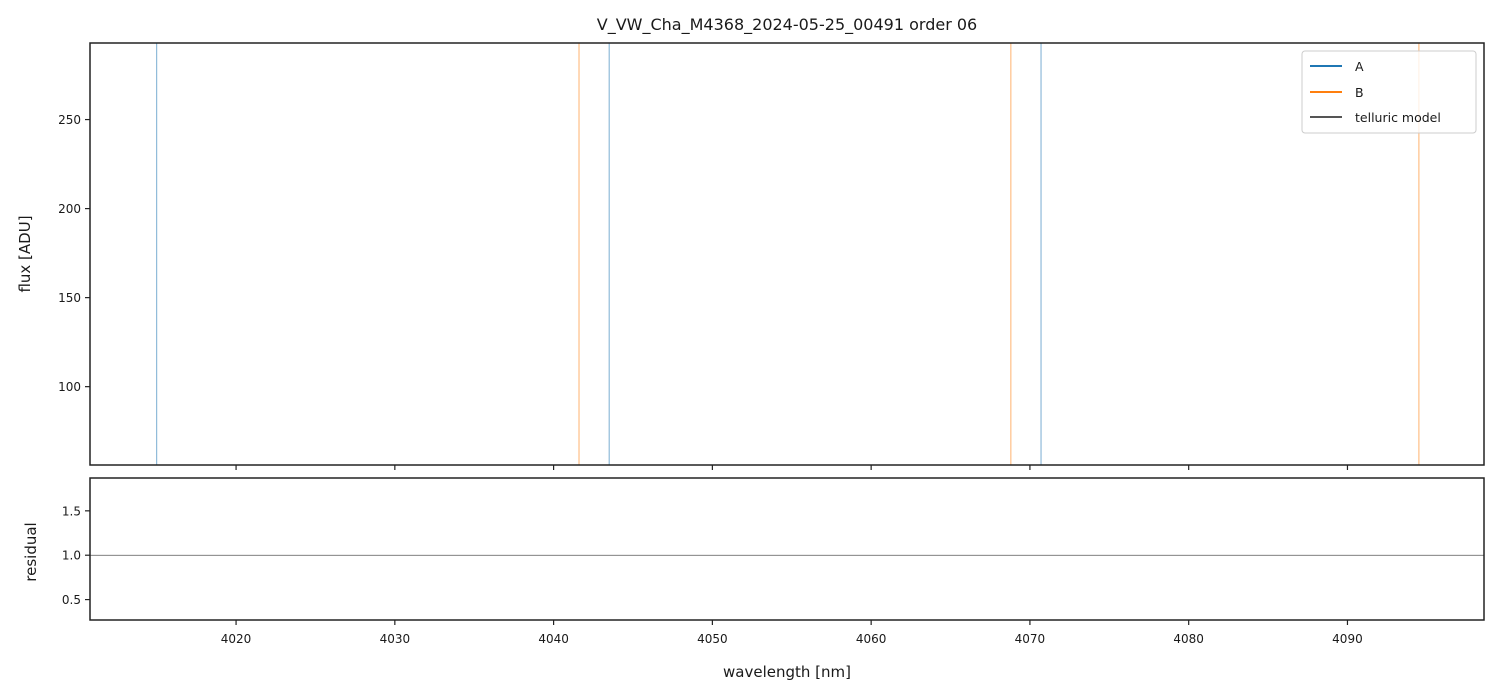 This screenshot has width=1499, height=696. What do you see at coordinates (236, 639) in the screenshot?
I see `residual-x-tick-label: 4020` at bounding box center [236, 639].